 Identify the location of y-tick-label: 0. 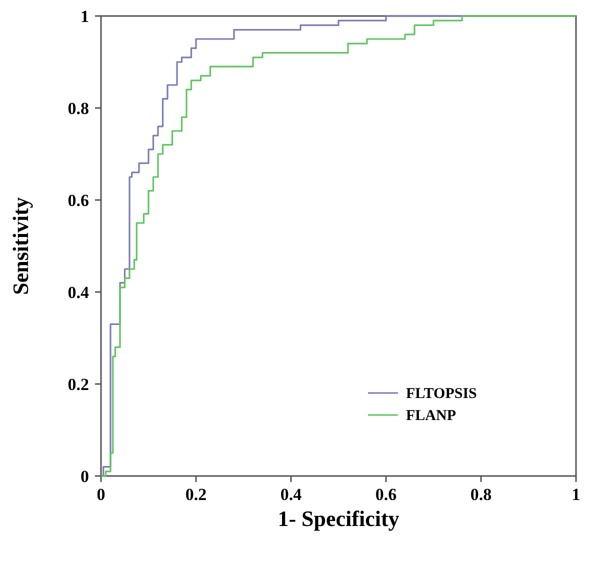
(84, 476).